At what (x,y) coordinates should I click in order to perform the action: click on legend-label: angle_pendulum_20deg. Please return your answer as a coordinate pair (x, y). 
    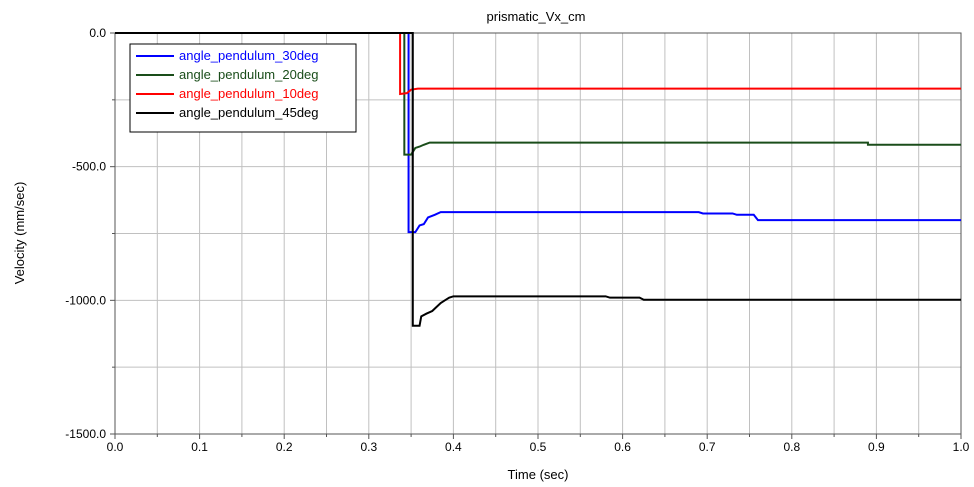
    Looking at the image, I should click on (249, 74).